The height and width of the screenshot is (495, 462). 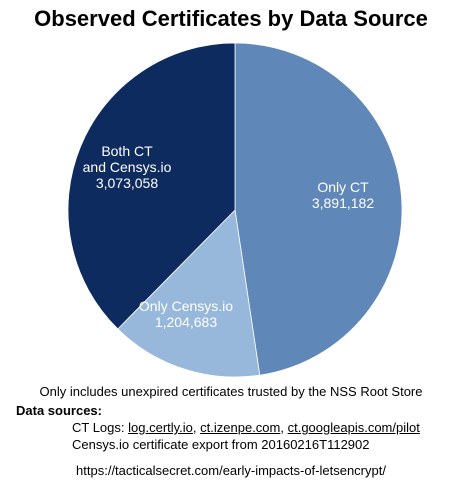 I want to click on ct-logs-prefix: CT Logs:, so click(x=100, y=427).